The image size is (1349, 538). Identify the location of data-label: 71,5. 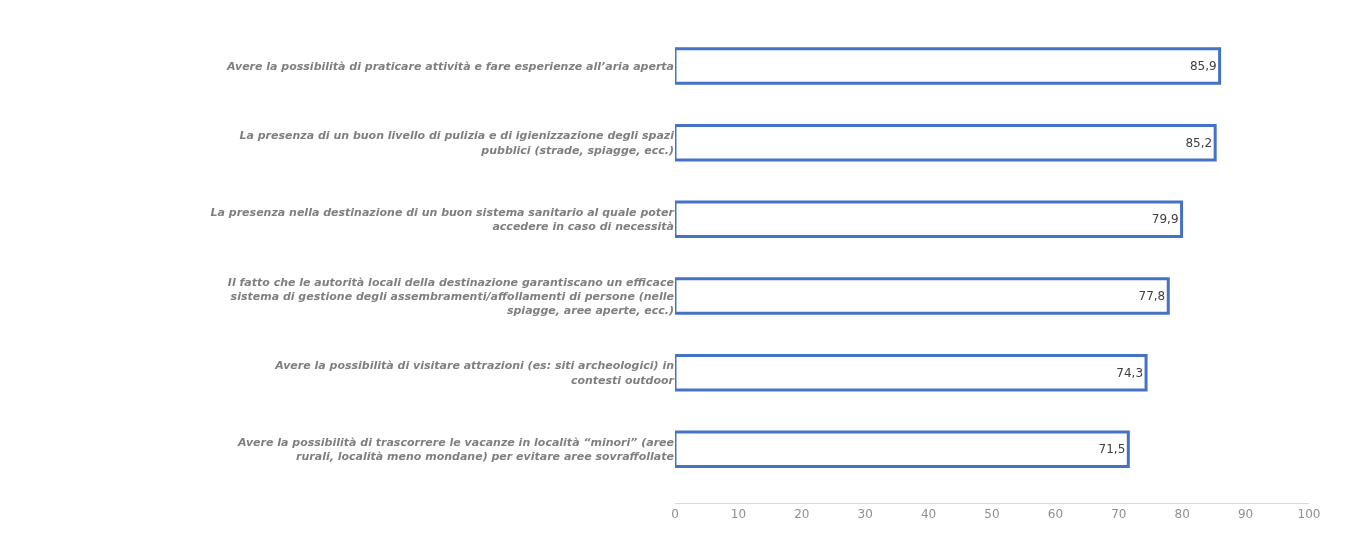
(1112, 449).